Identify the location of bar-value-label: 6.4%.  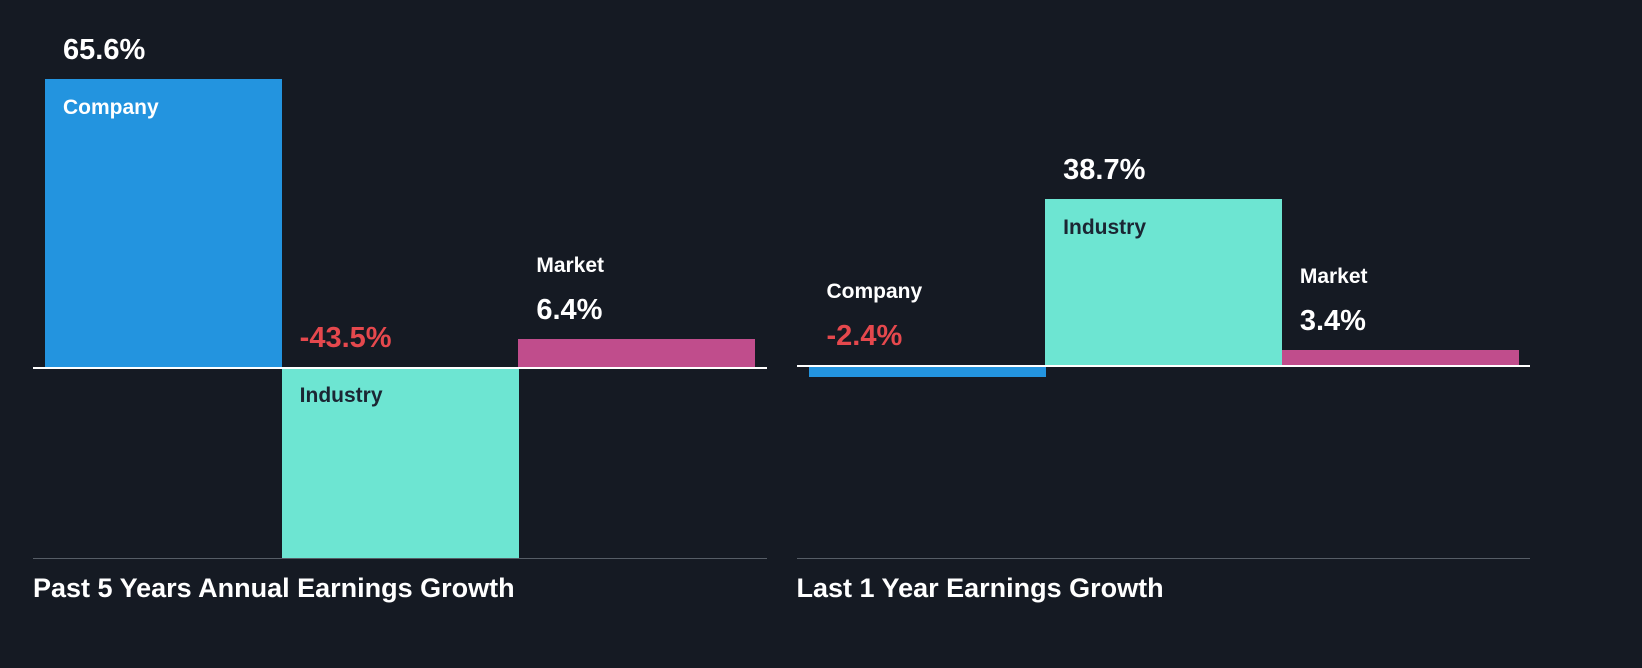
(569, 310).